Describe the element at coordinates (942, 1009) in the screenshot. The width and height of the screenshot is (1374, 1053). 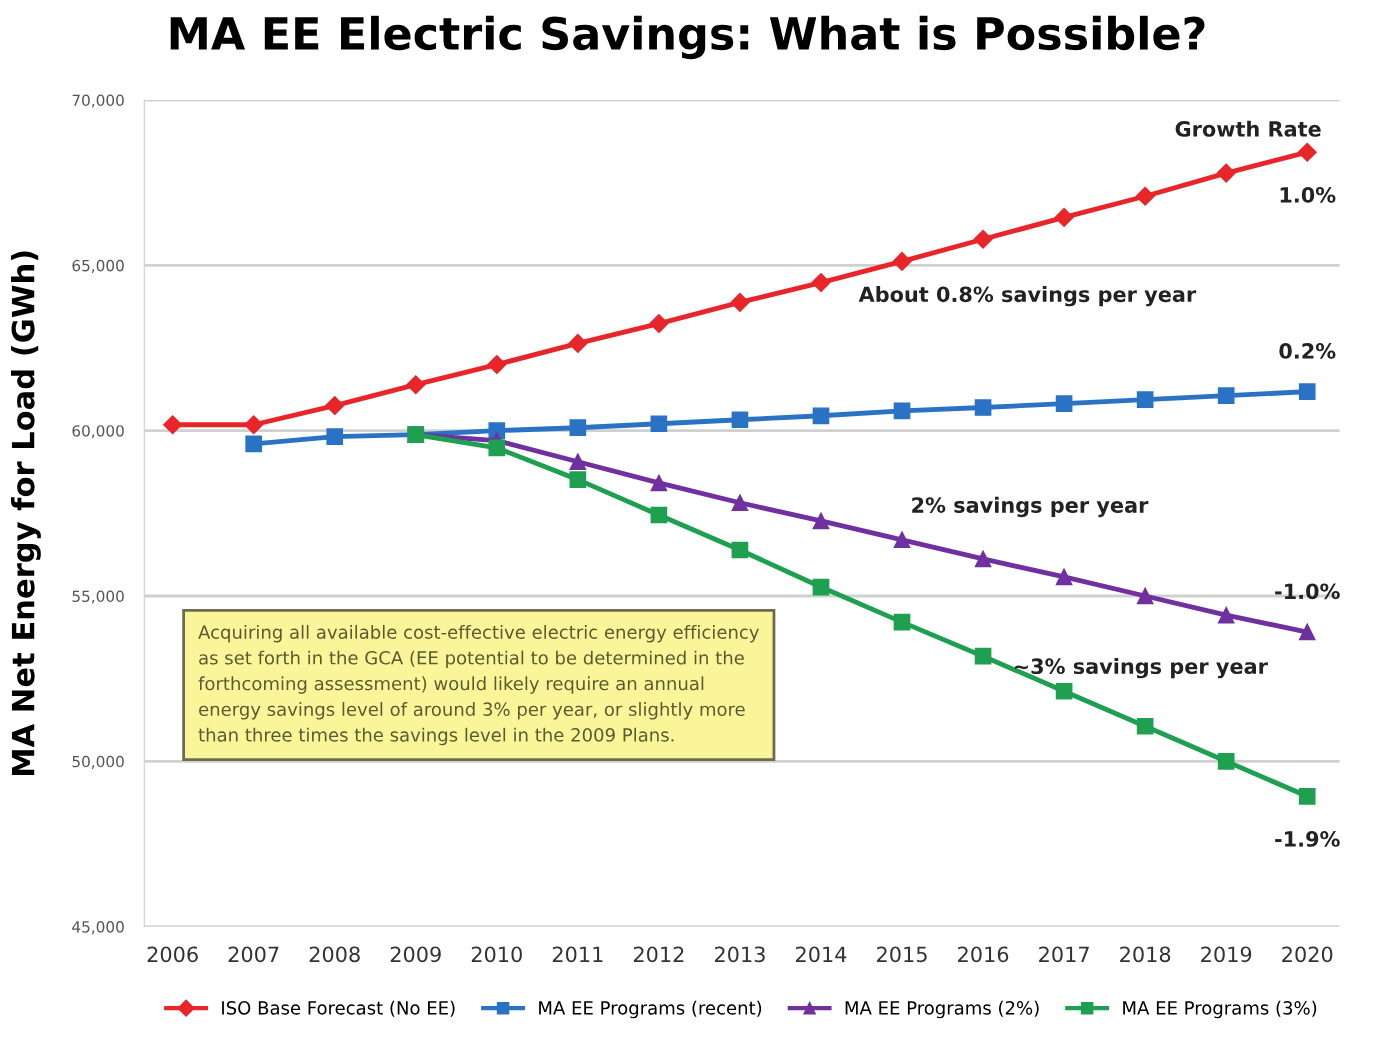
I see `legend-label: MA EE Programs (2%)` at that location.